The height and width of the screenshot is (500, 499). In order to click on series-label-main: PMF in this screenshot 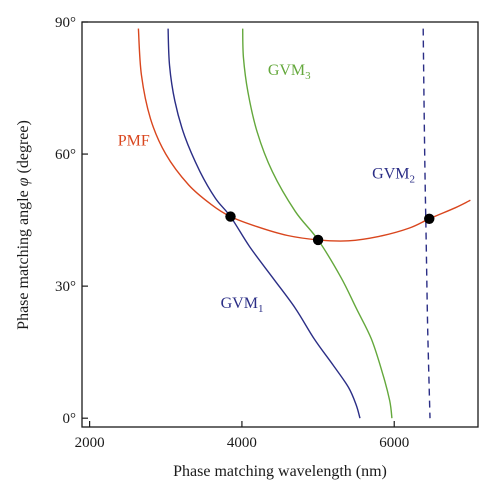, I will do `click(134, 140)`.